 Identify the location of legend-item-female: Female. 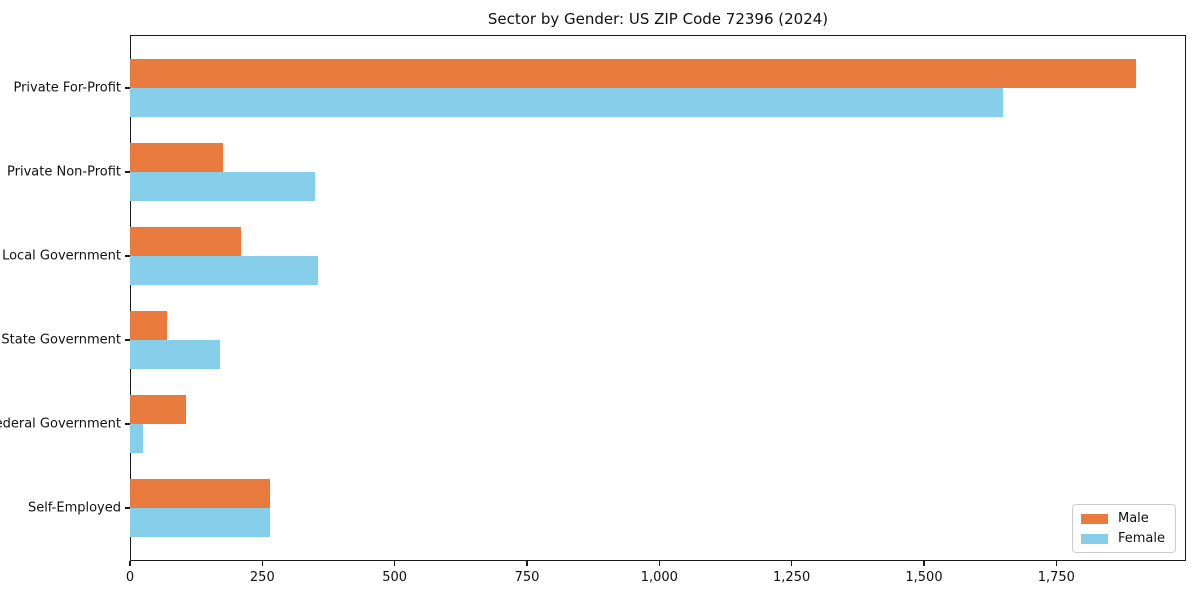
(1122, 538).